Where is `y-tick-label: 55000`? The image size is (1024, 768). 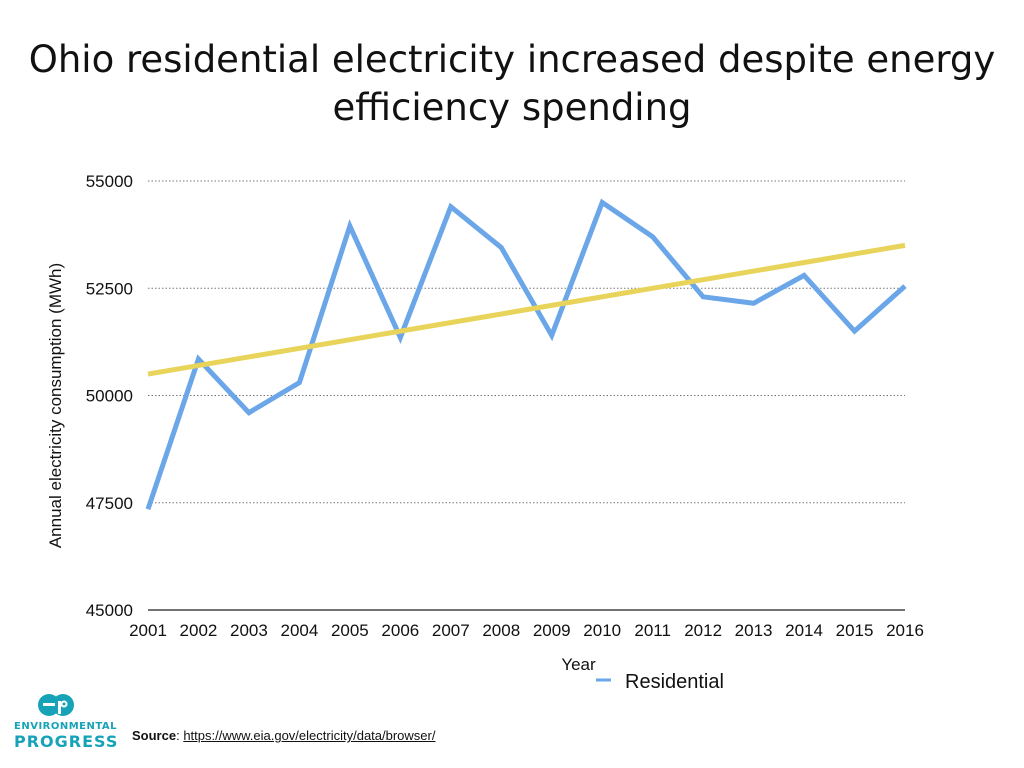
y-tick-label: 55000 is located at coordinates (109, 181).